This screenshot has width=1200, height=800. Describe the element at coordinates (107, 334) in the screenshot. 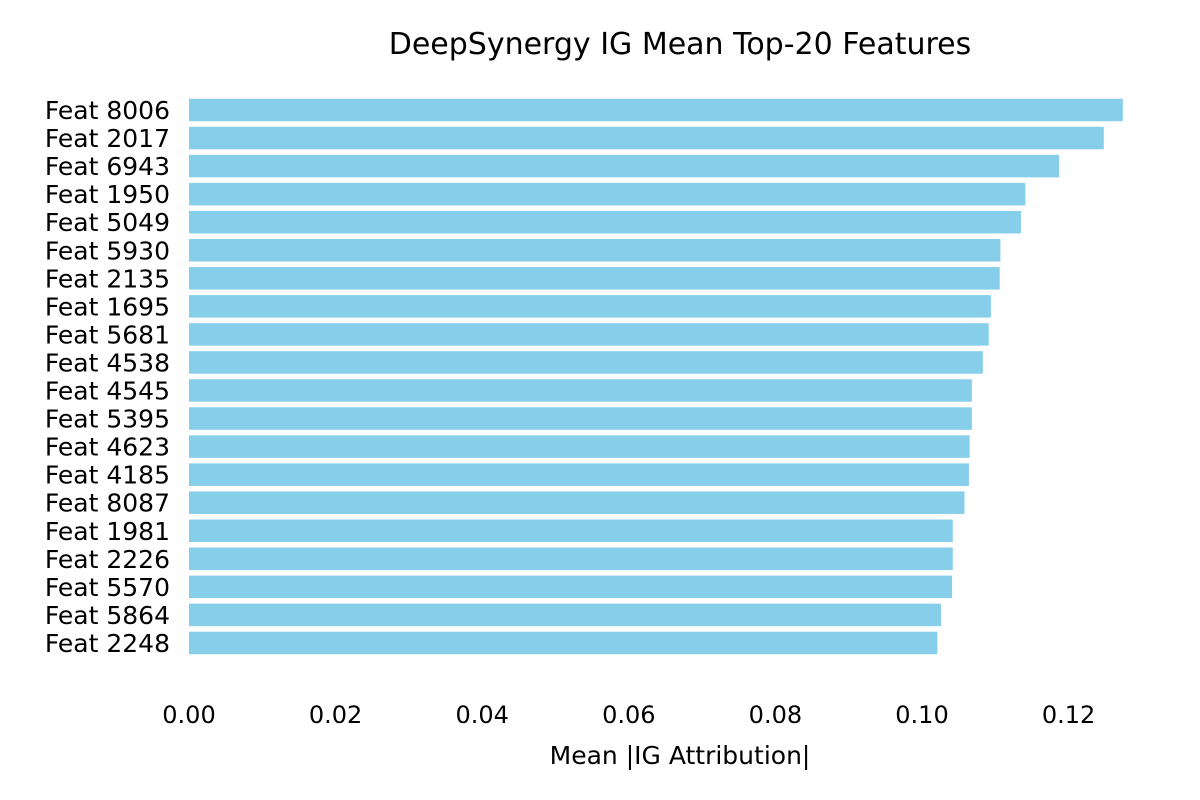

I see `y-tick-label-feat-5681: Feat 5681` at that location.